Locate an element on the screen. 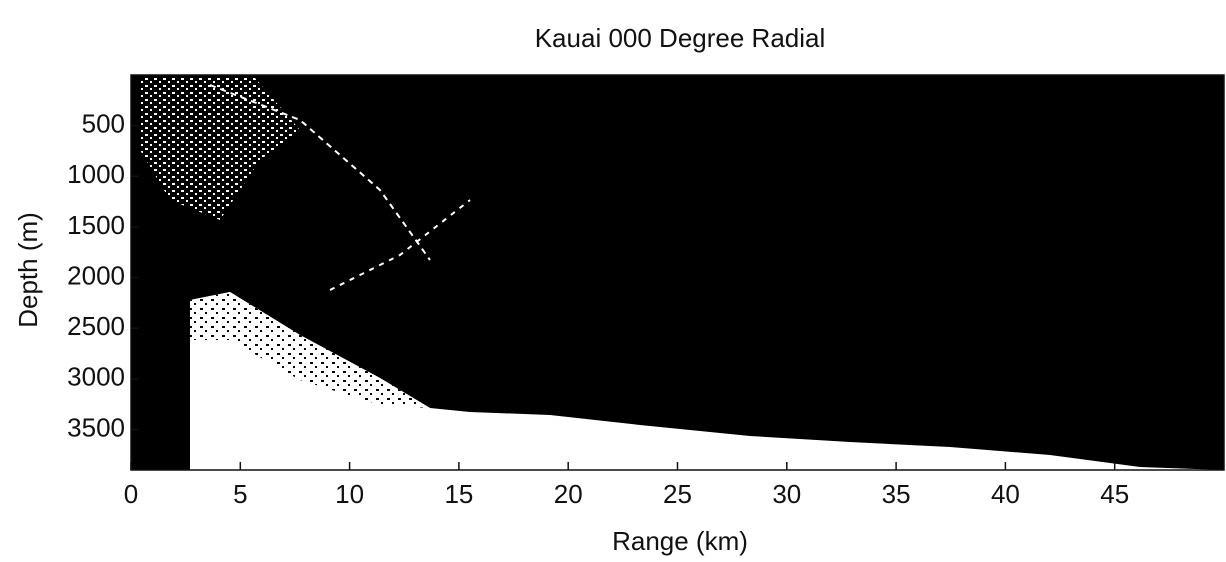  y-tick-label: 2500 is located at coordinates (96, 326).